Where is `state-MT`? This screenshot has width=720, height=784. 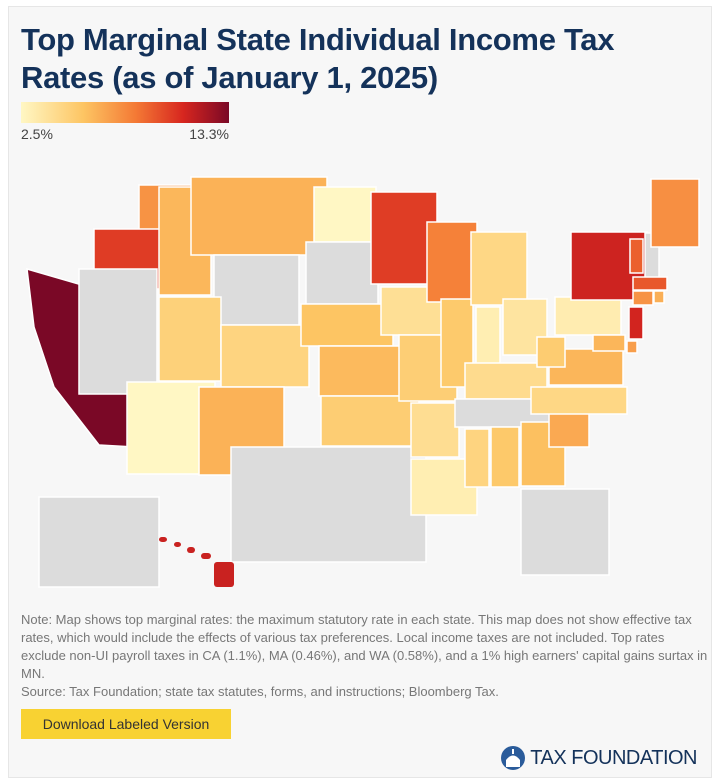 state-MT is located at coordinates (259, 216).